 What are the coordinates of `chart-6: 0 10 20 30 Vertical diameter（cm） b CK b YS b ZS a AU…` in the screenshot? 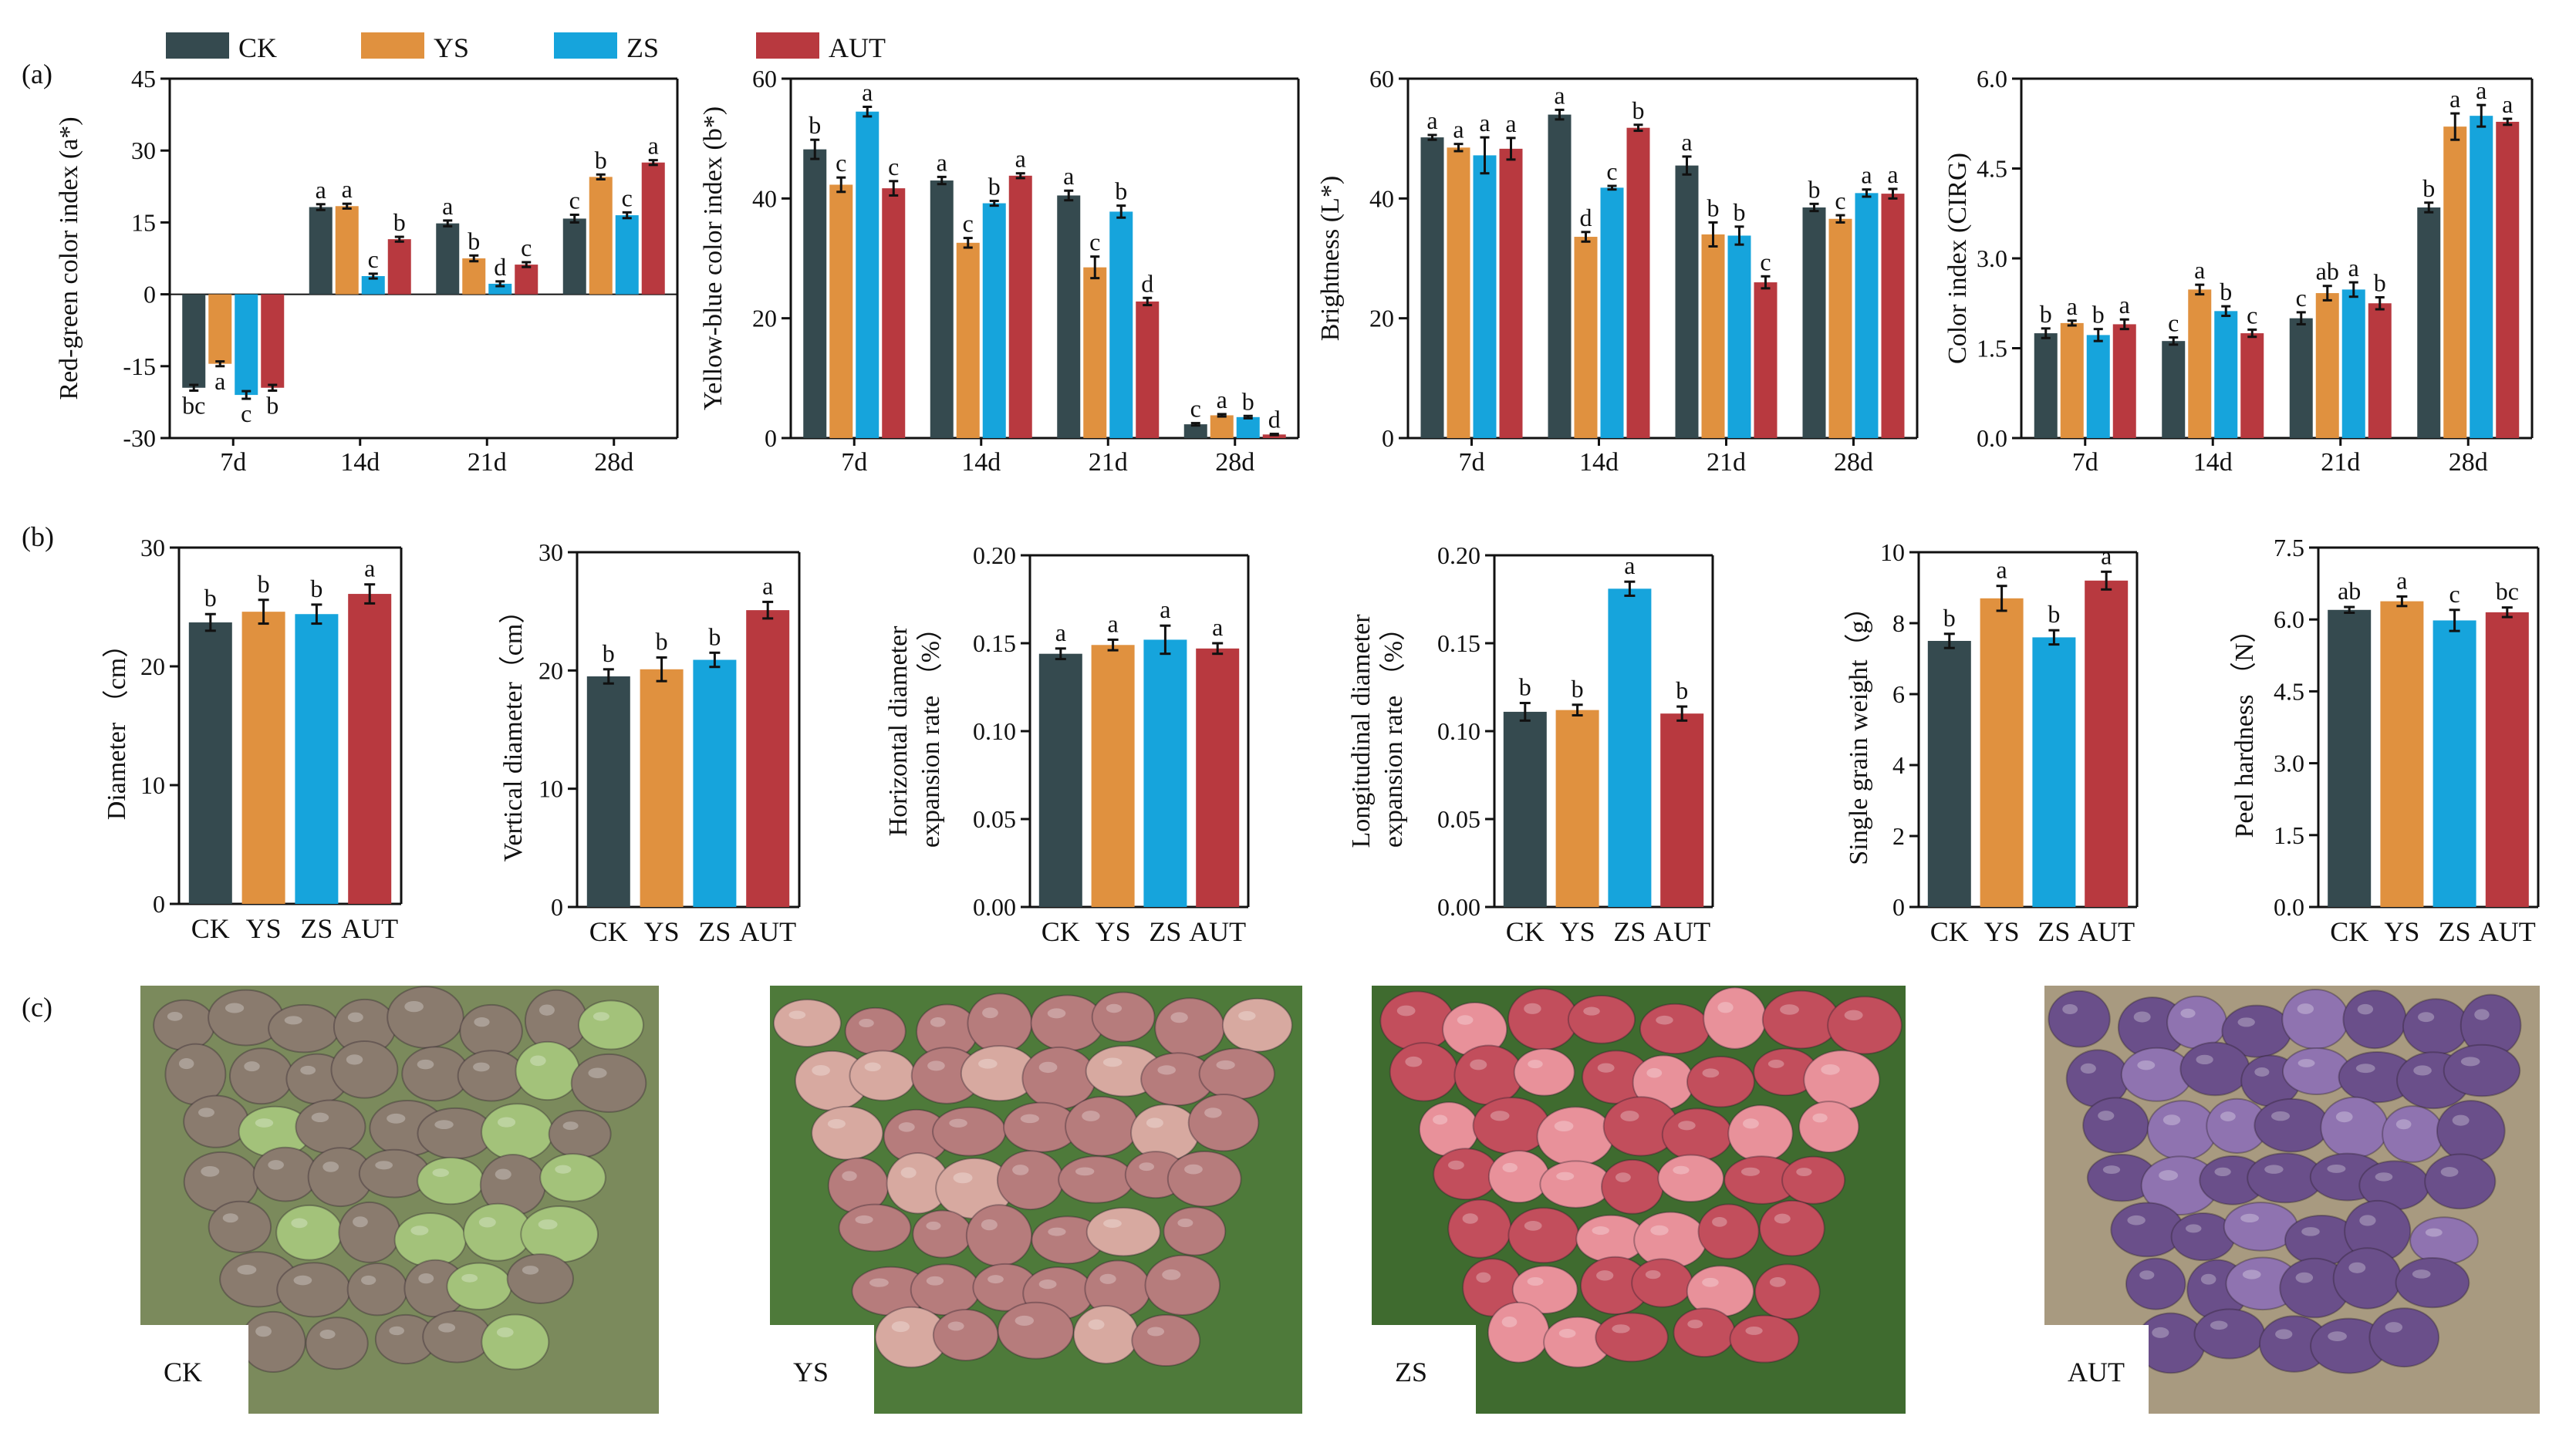 It's located at (649, 742).